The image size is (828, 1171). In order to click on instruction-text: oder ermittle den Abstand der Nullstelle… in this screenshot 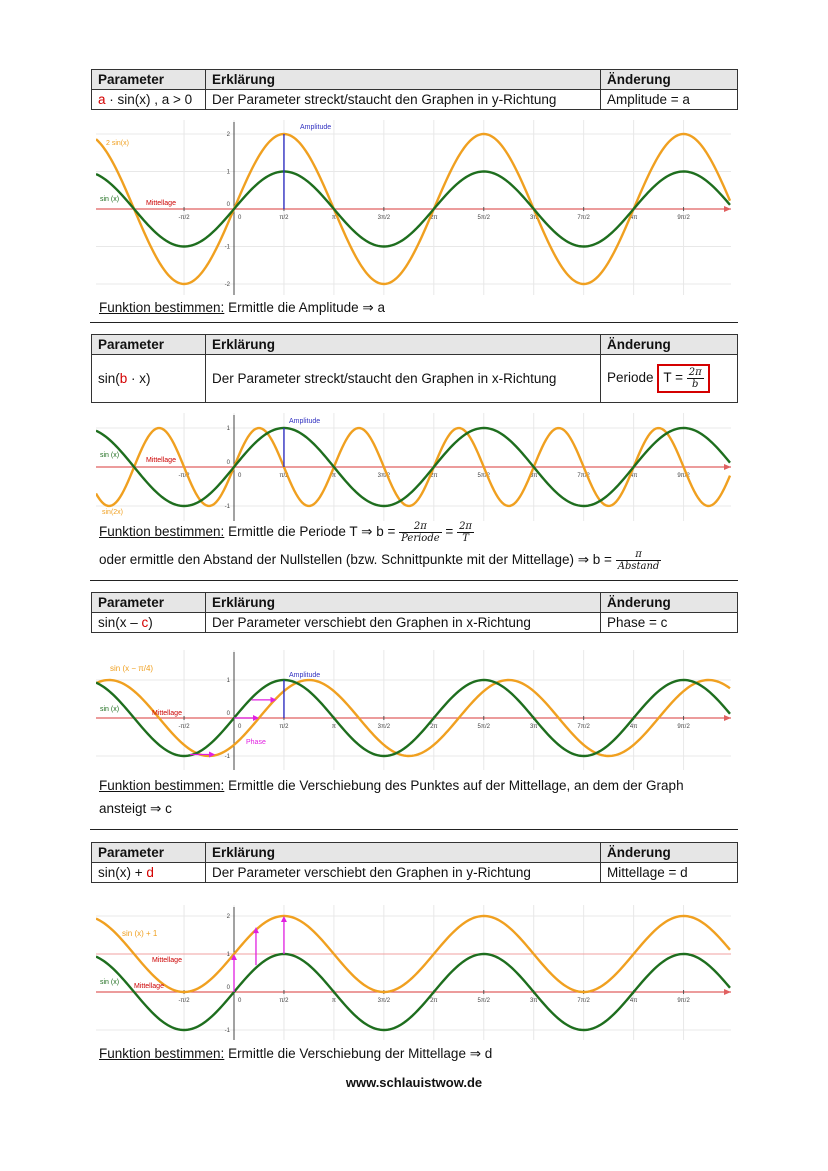, I will do `click(355, 560)`.